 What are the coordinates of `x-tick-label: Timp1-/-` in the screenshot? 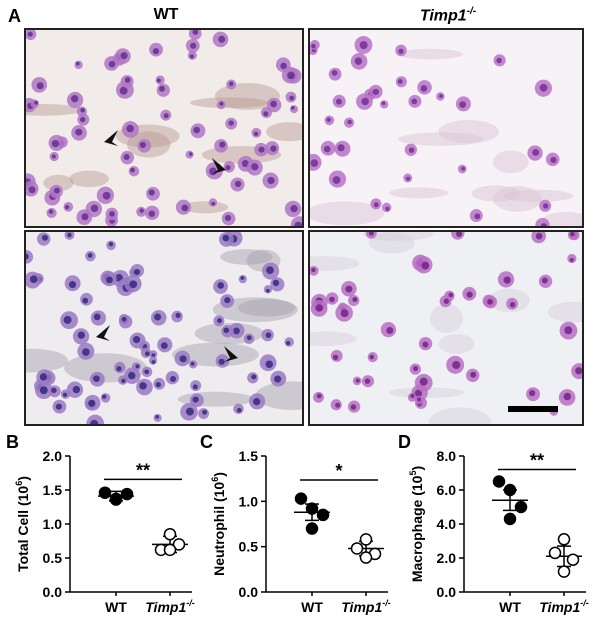 It's located at (563, 606).